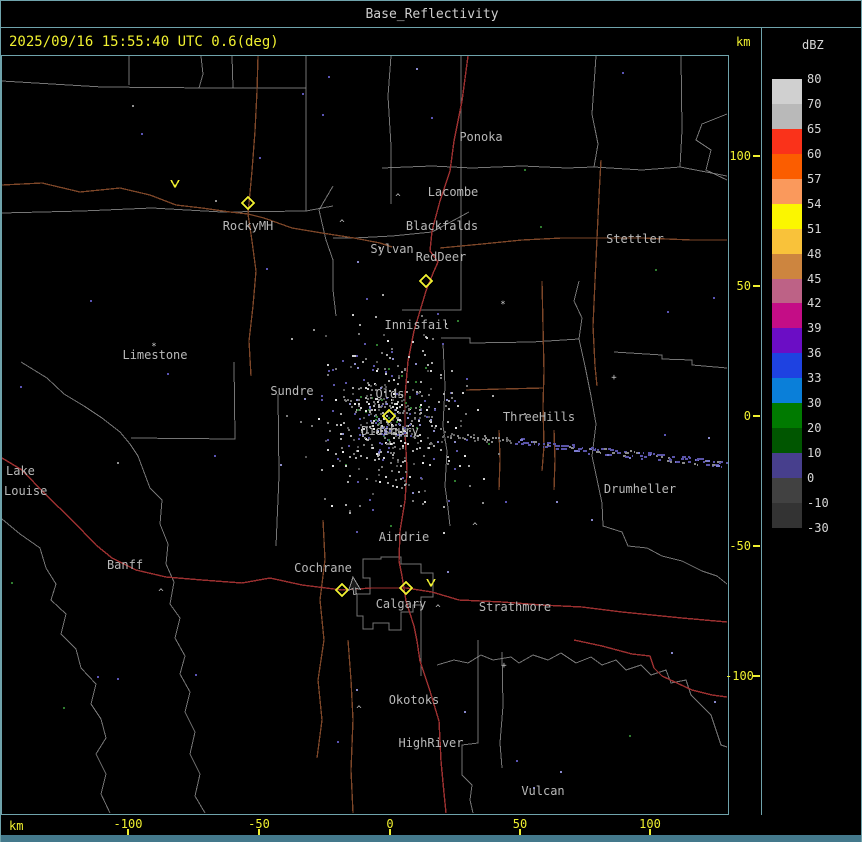 The height and width of the screenshot is (842, 862). Describe the element at coordinates (125, 565) in the screenshot. I see `city-label: Banff` at that location.